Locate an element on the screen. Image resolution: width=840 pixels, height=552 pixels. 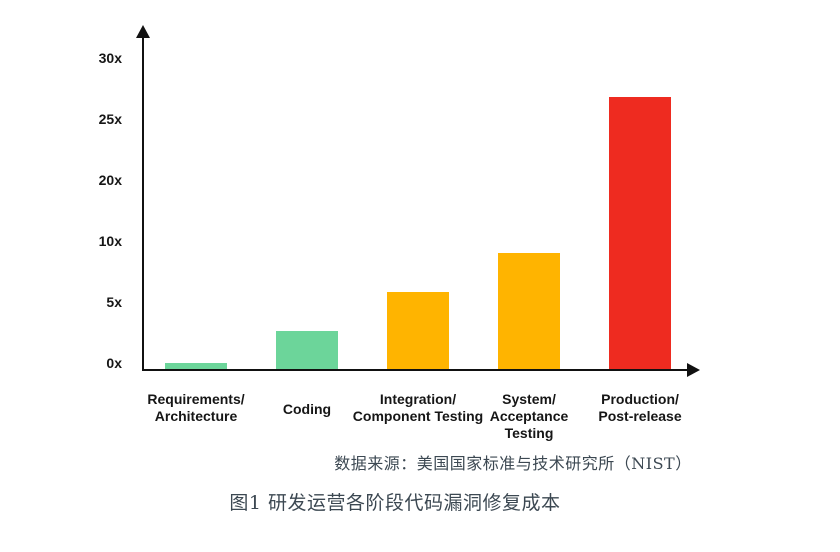
category-label-line: Testing is located at coordinates (529, 433).